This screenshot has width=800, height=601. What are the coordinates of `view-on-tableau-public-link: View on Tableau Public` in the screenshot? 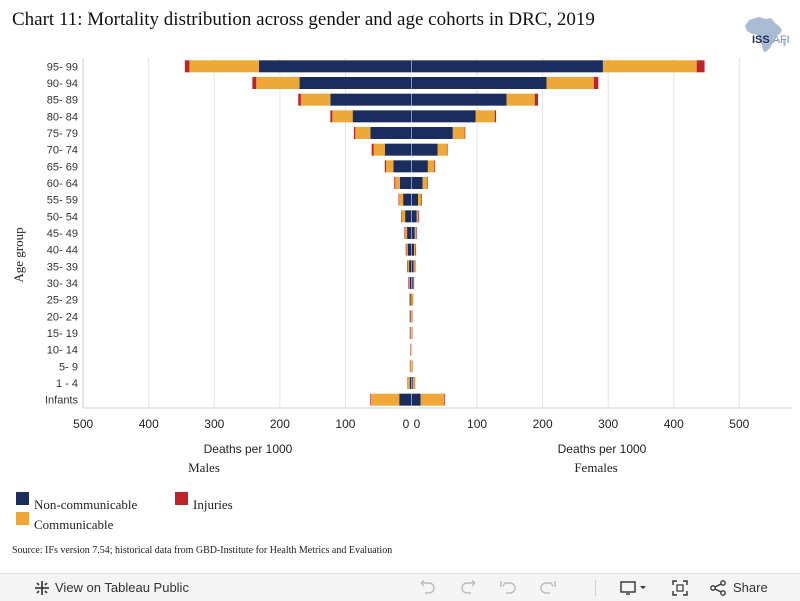 It's located at (122, 587).